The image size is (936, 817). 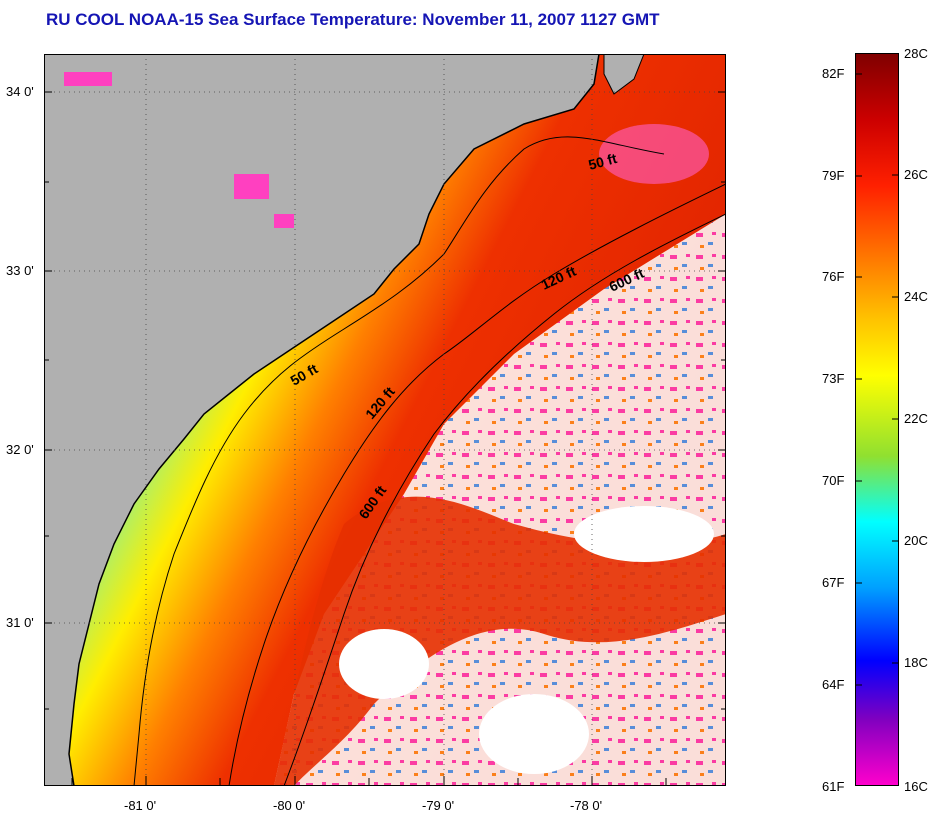 I want to click on lat-label: 32 0', so click(x=20, y=449).